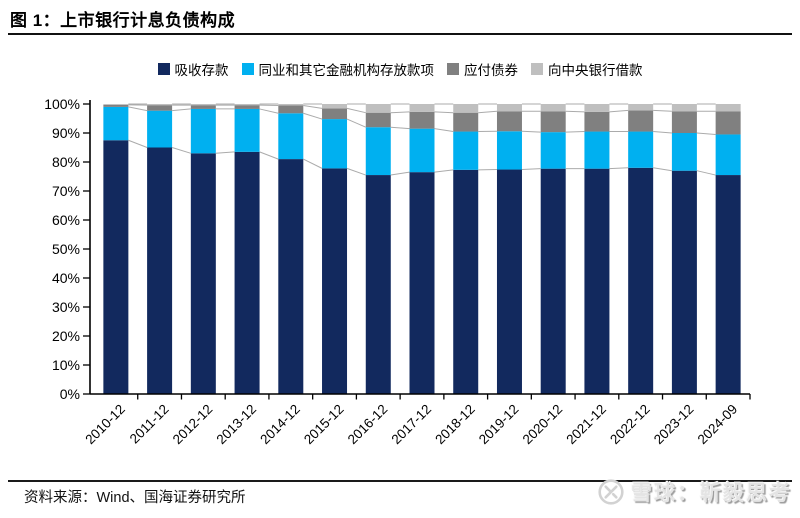 The height and width of the screenshot is (518, 800). I want to click on y-axis-tick-label: 70%, so click(66, 191).